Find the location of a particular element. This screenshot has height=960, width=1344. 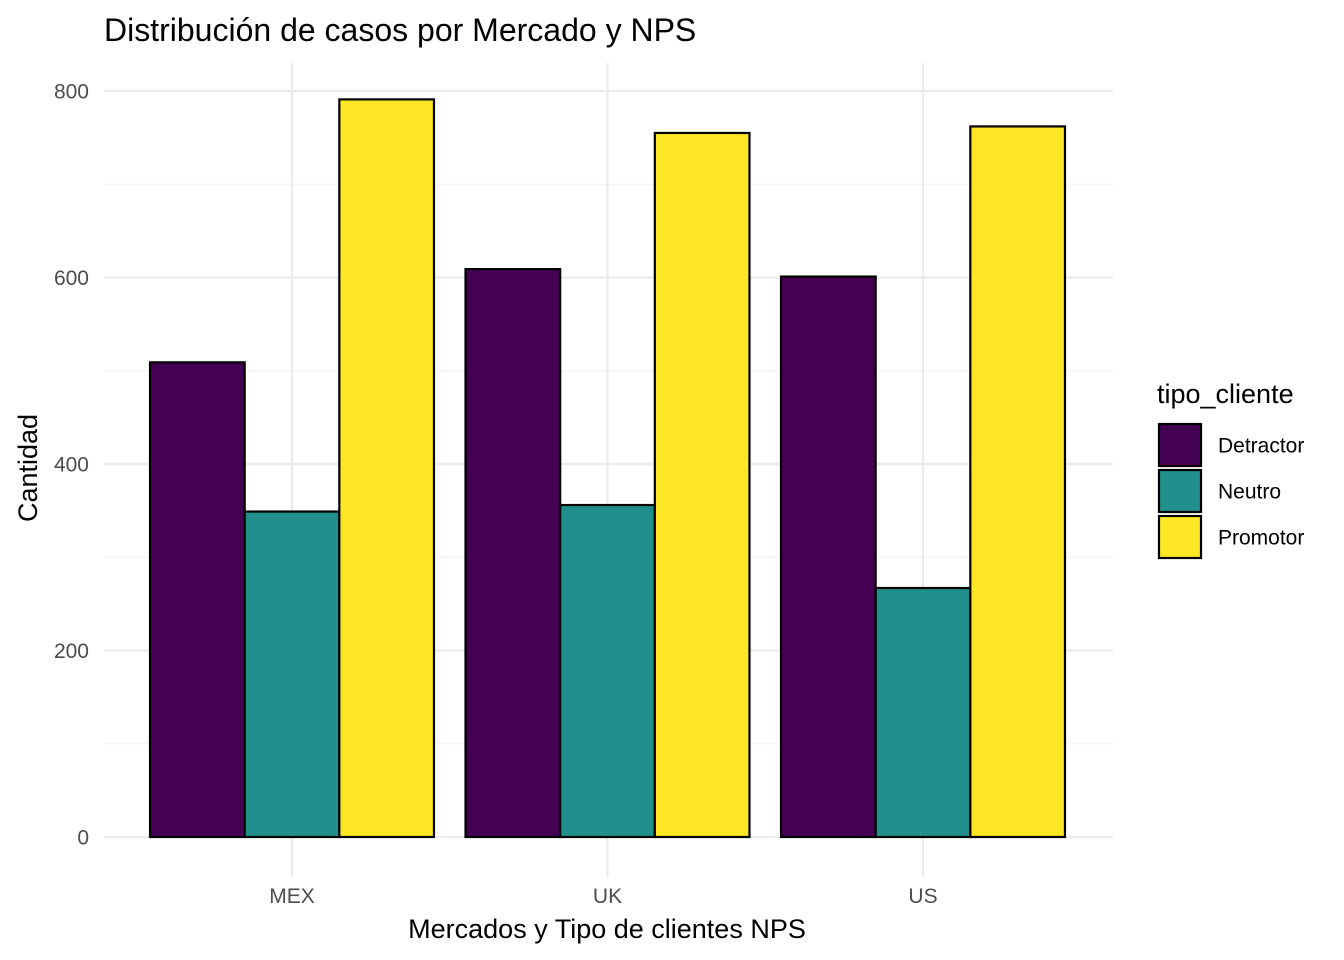

legend-key-promotor is located at coordinates (1180, 537).